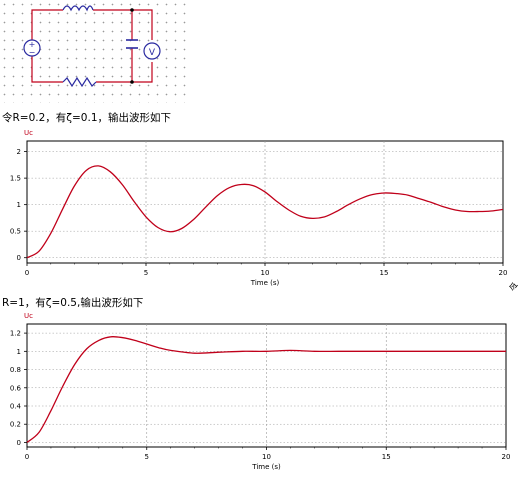 Image resolution: width=530 pixels, height=478 pixels. Describe the element at coordinates (132, 44) in the screenshot. I see `capacitor` at that location.